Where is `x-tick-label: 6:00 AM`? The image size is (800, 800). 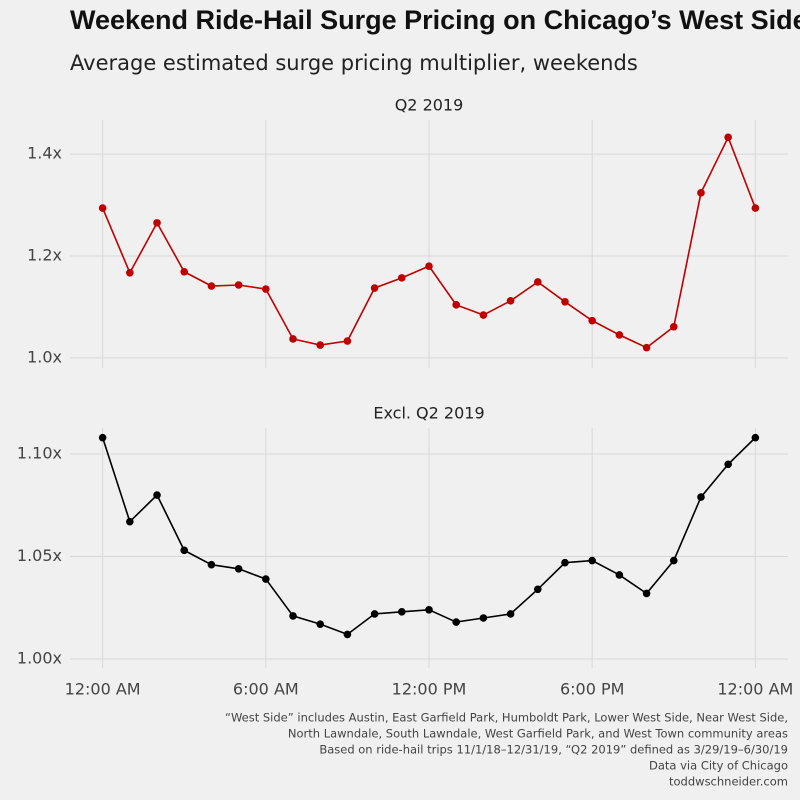 x-tick-label: 6:00 AM is located at coordinates (266, 689).